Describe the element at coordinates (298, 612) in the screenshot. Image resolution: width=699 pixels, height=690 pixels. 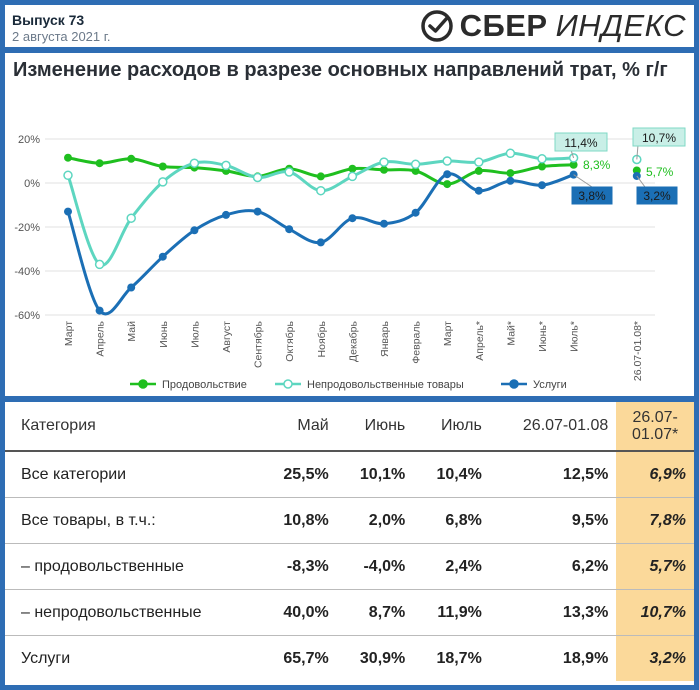
I see `cell-may: 40,0%` at that location.